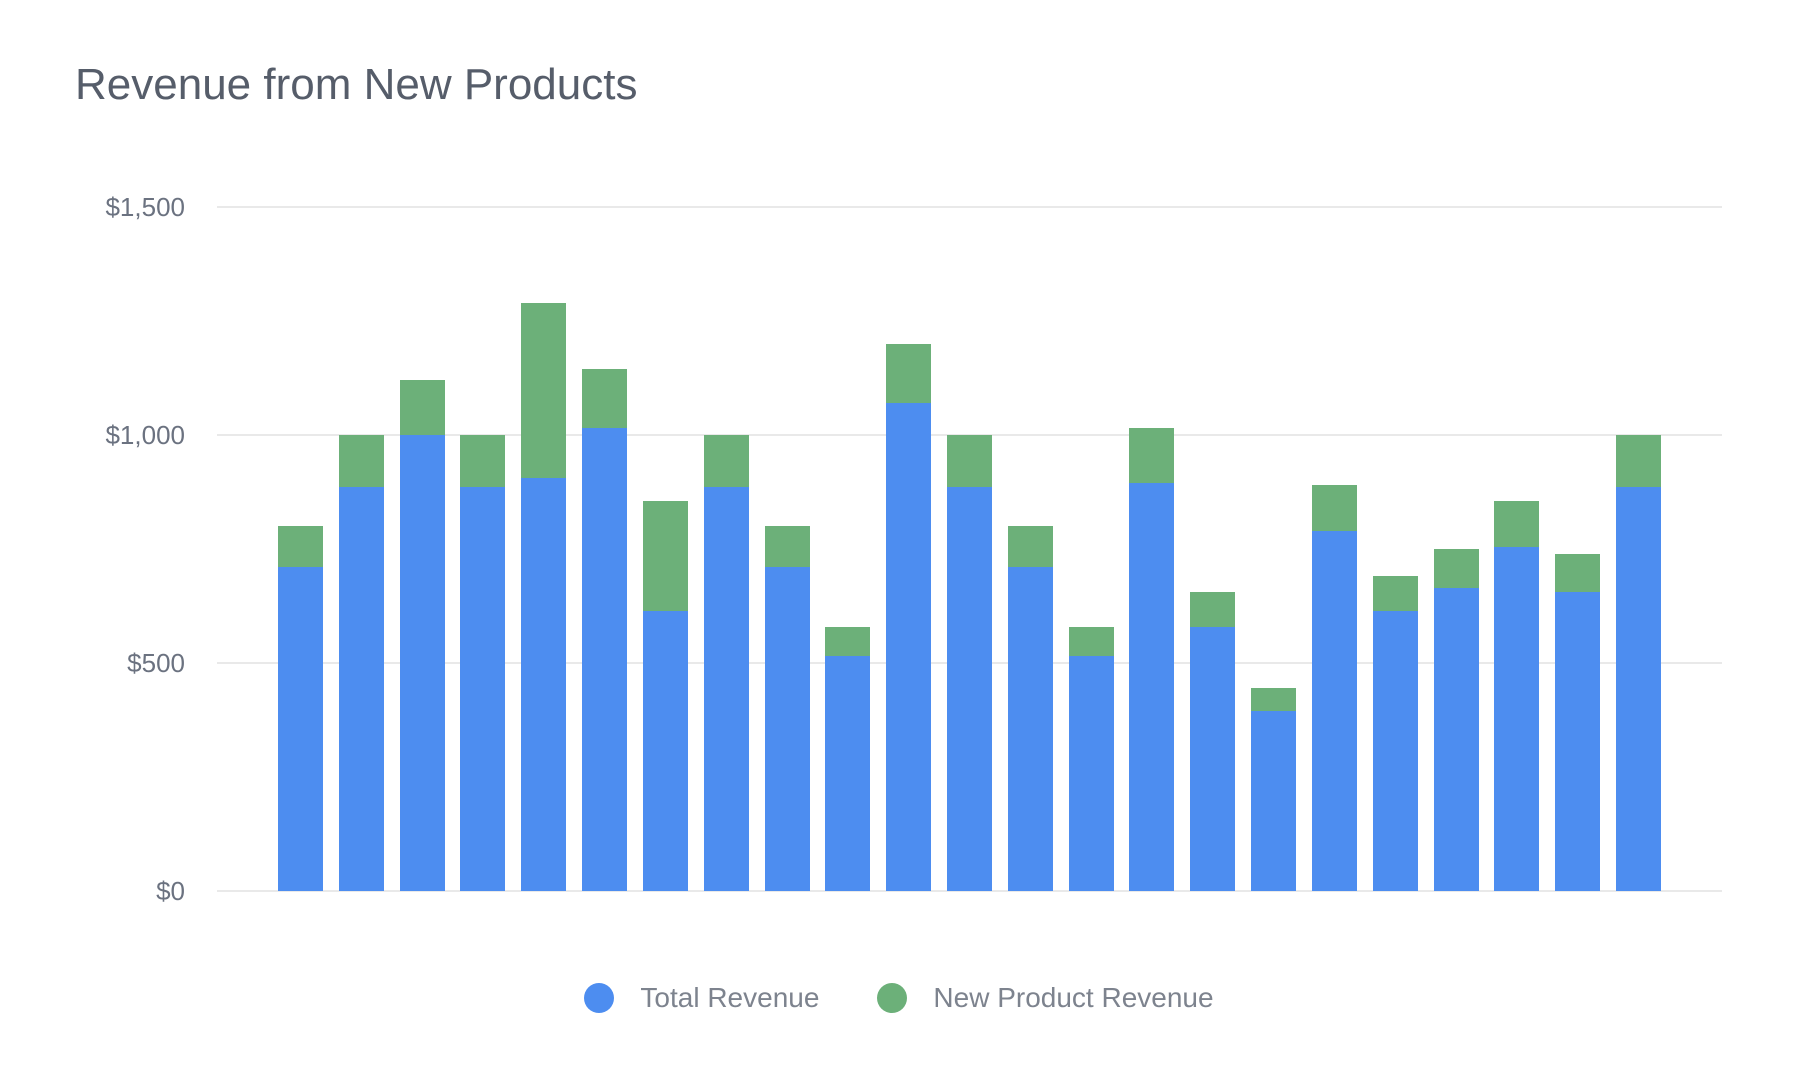 This screenshot has width=1798, height=1080. What do you see at coordinates (156, 663) in the screenshot?
I see `y-tick-label: $500` at bounding box center [156, 663].